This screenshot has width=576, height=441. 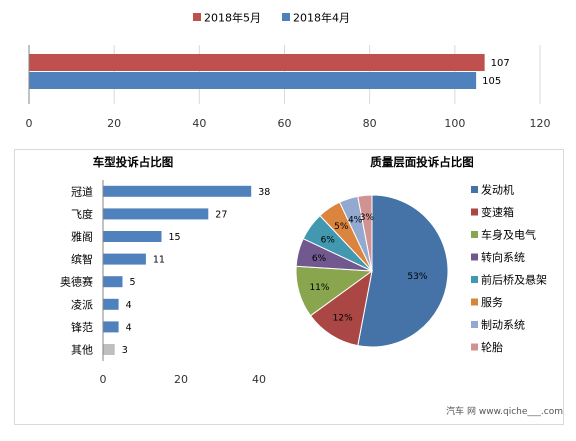 What do you see at coordinates (82, 350) in the screenshot?
I see `c2-category-label: 其他` at bounding box center [82, 350].